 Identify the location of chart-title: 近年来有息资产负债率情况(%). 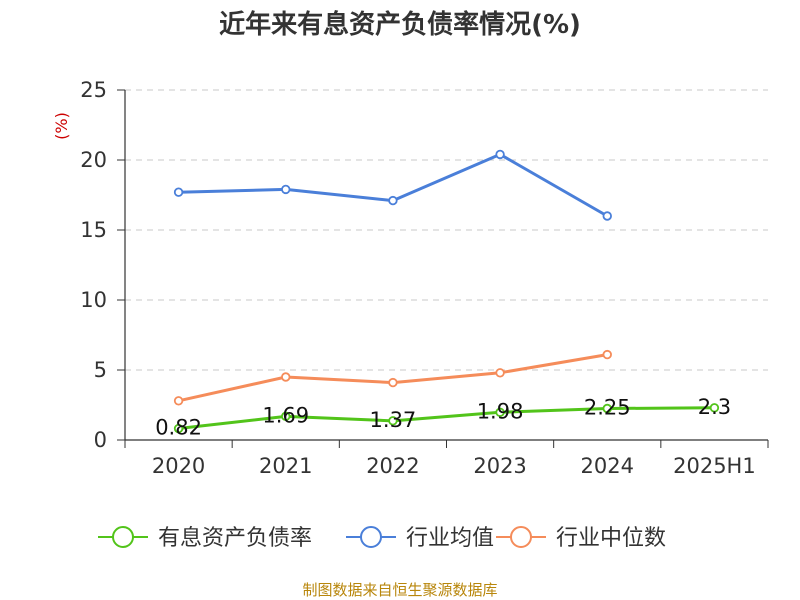
(400, 24).